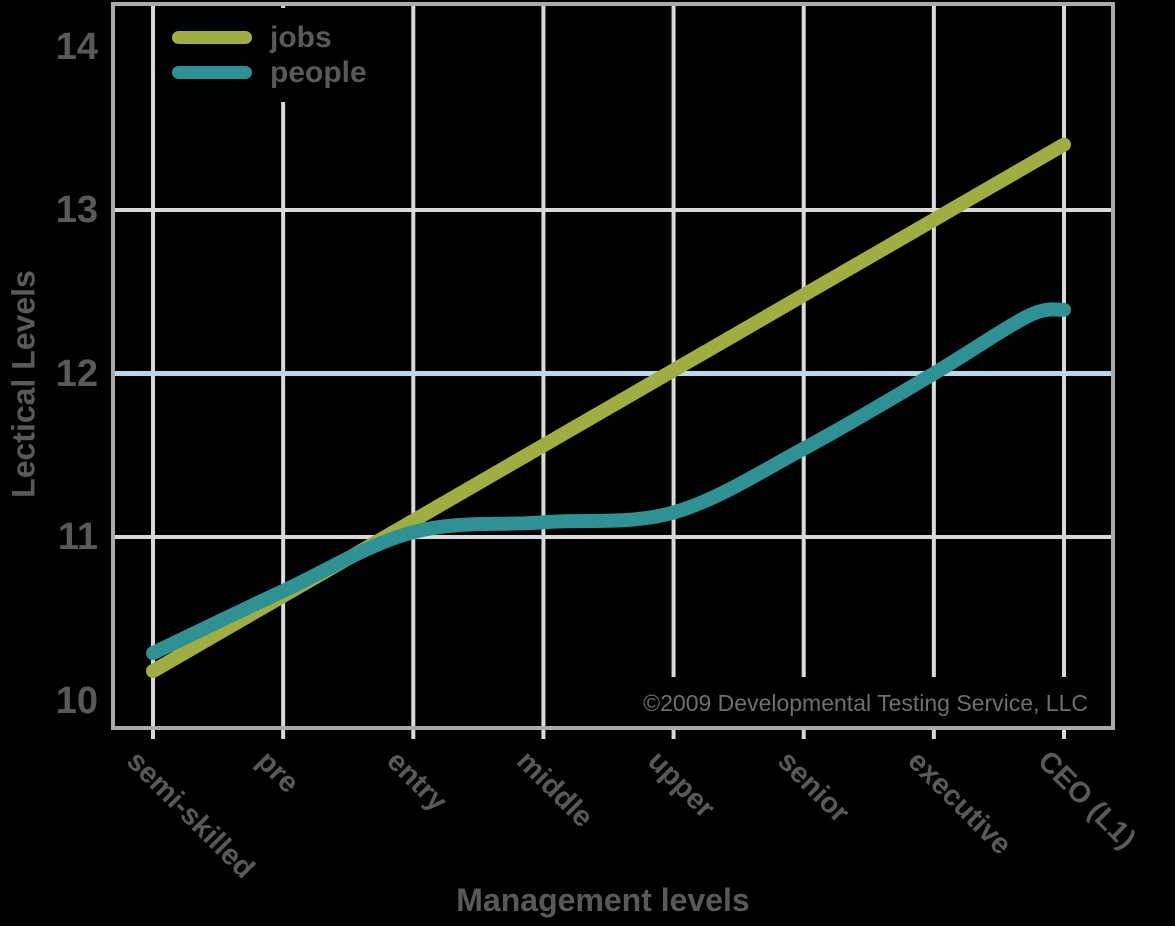 This screenshot has width=1175, height=926. I want to click on legend-label-people: people, so click(318, 72).